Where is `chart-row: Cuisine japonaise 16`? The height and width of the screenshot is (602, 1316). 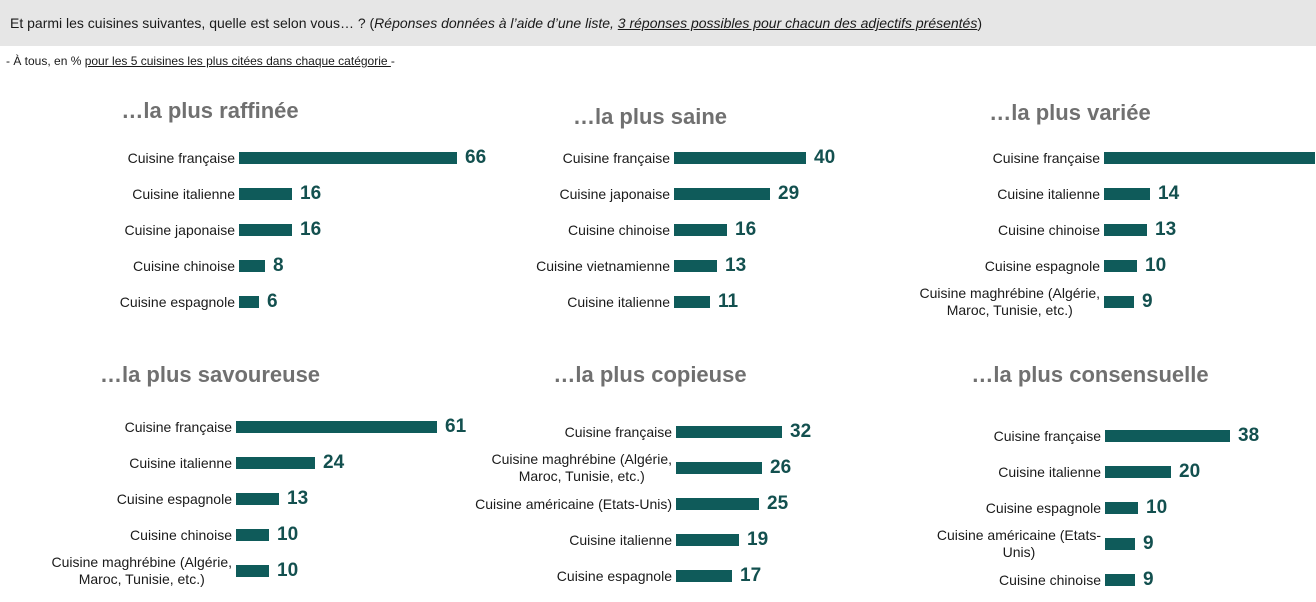
chart-row: Cuisine japonaise 16 is located at coordinates (210, 230).